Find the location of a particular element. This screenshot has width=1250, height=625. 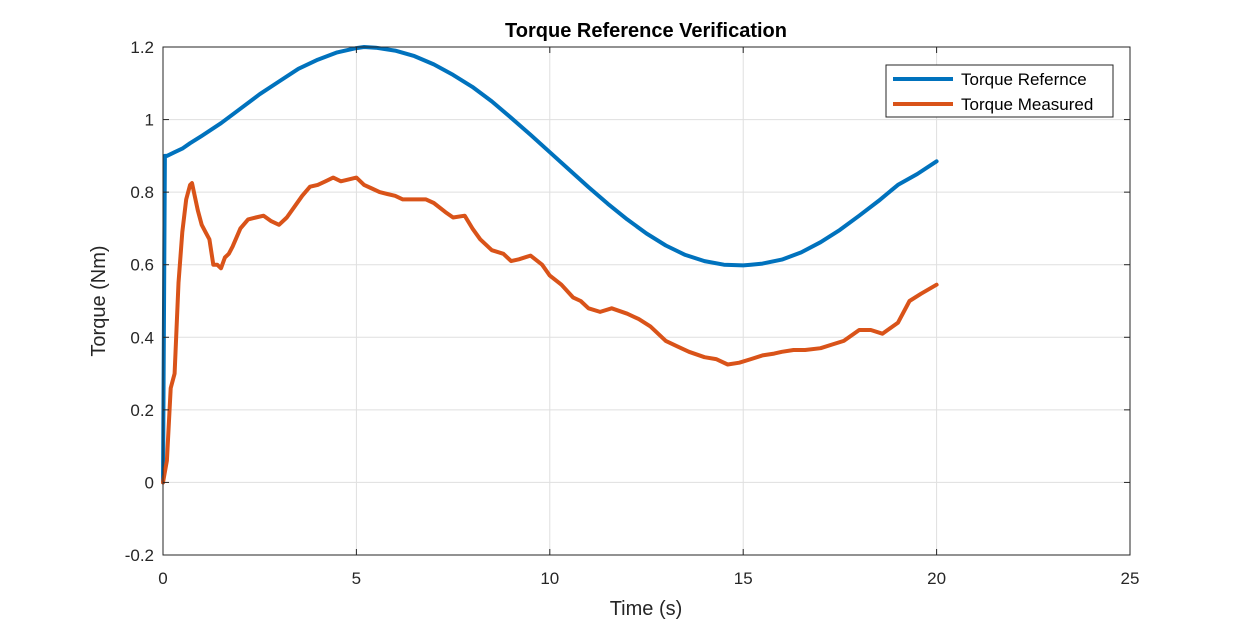

legend-label-torque-reference: Torque Refernce is located at coordinates (1024, 79).